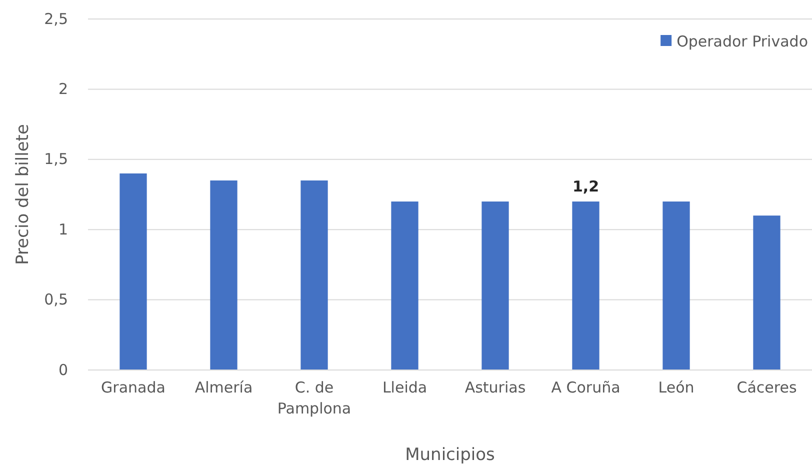 The width and height of the screenshot is (812, 470). Describe the element at coordinates (63, 369) in the screenshot. I see `y-tick-label: 0` at that location.